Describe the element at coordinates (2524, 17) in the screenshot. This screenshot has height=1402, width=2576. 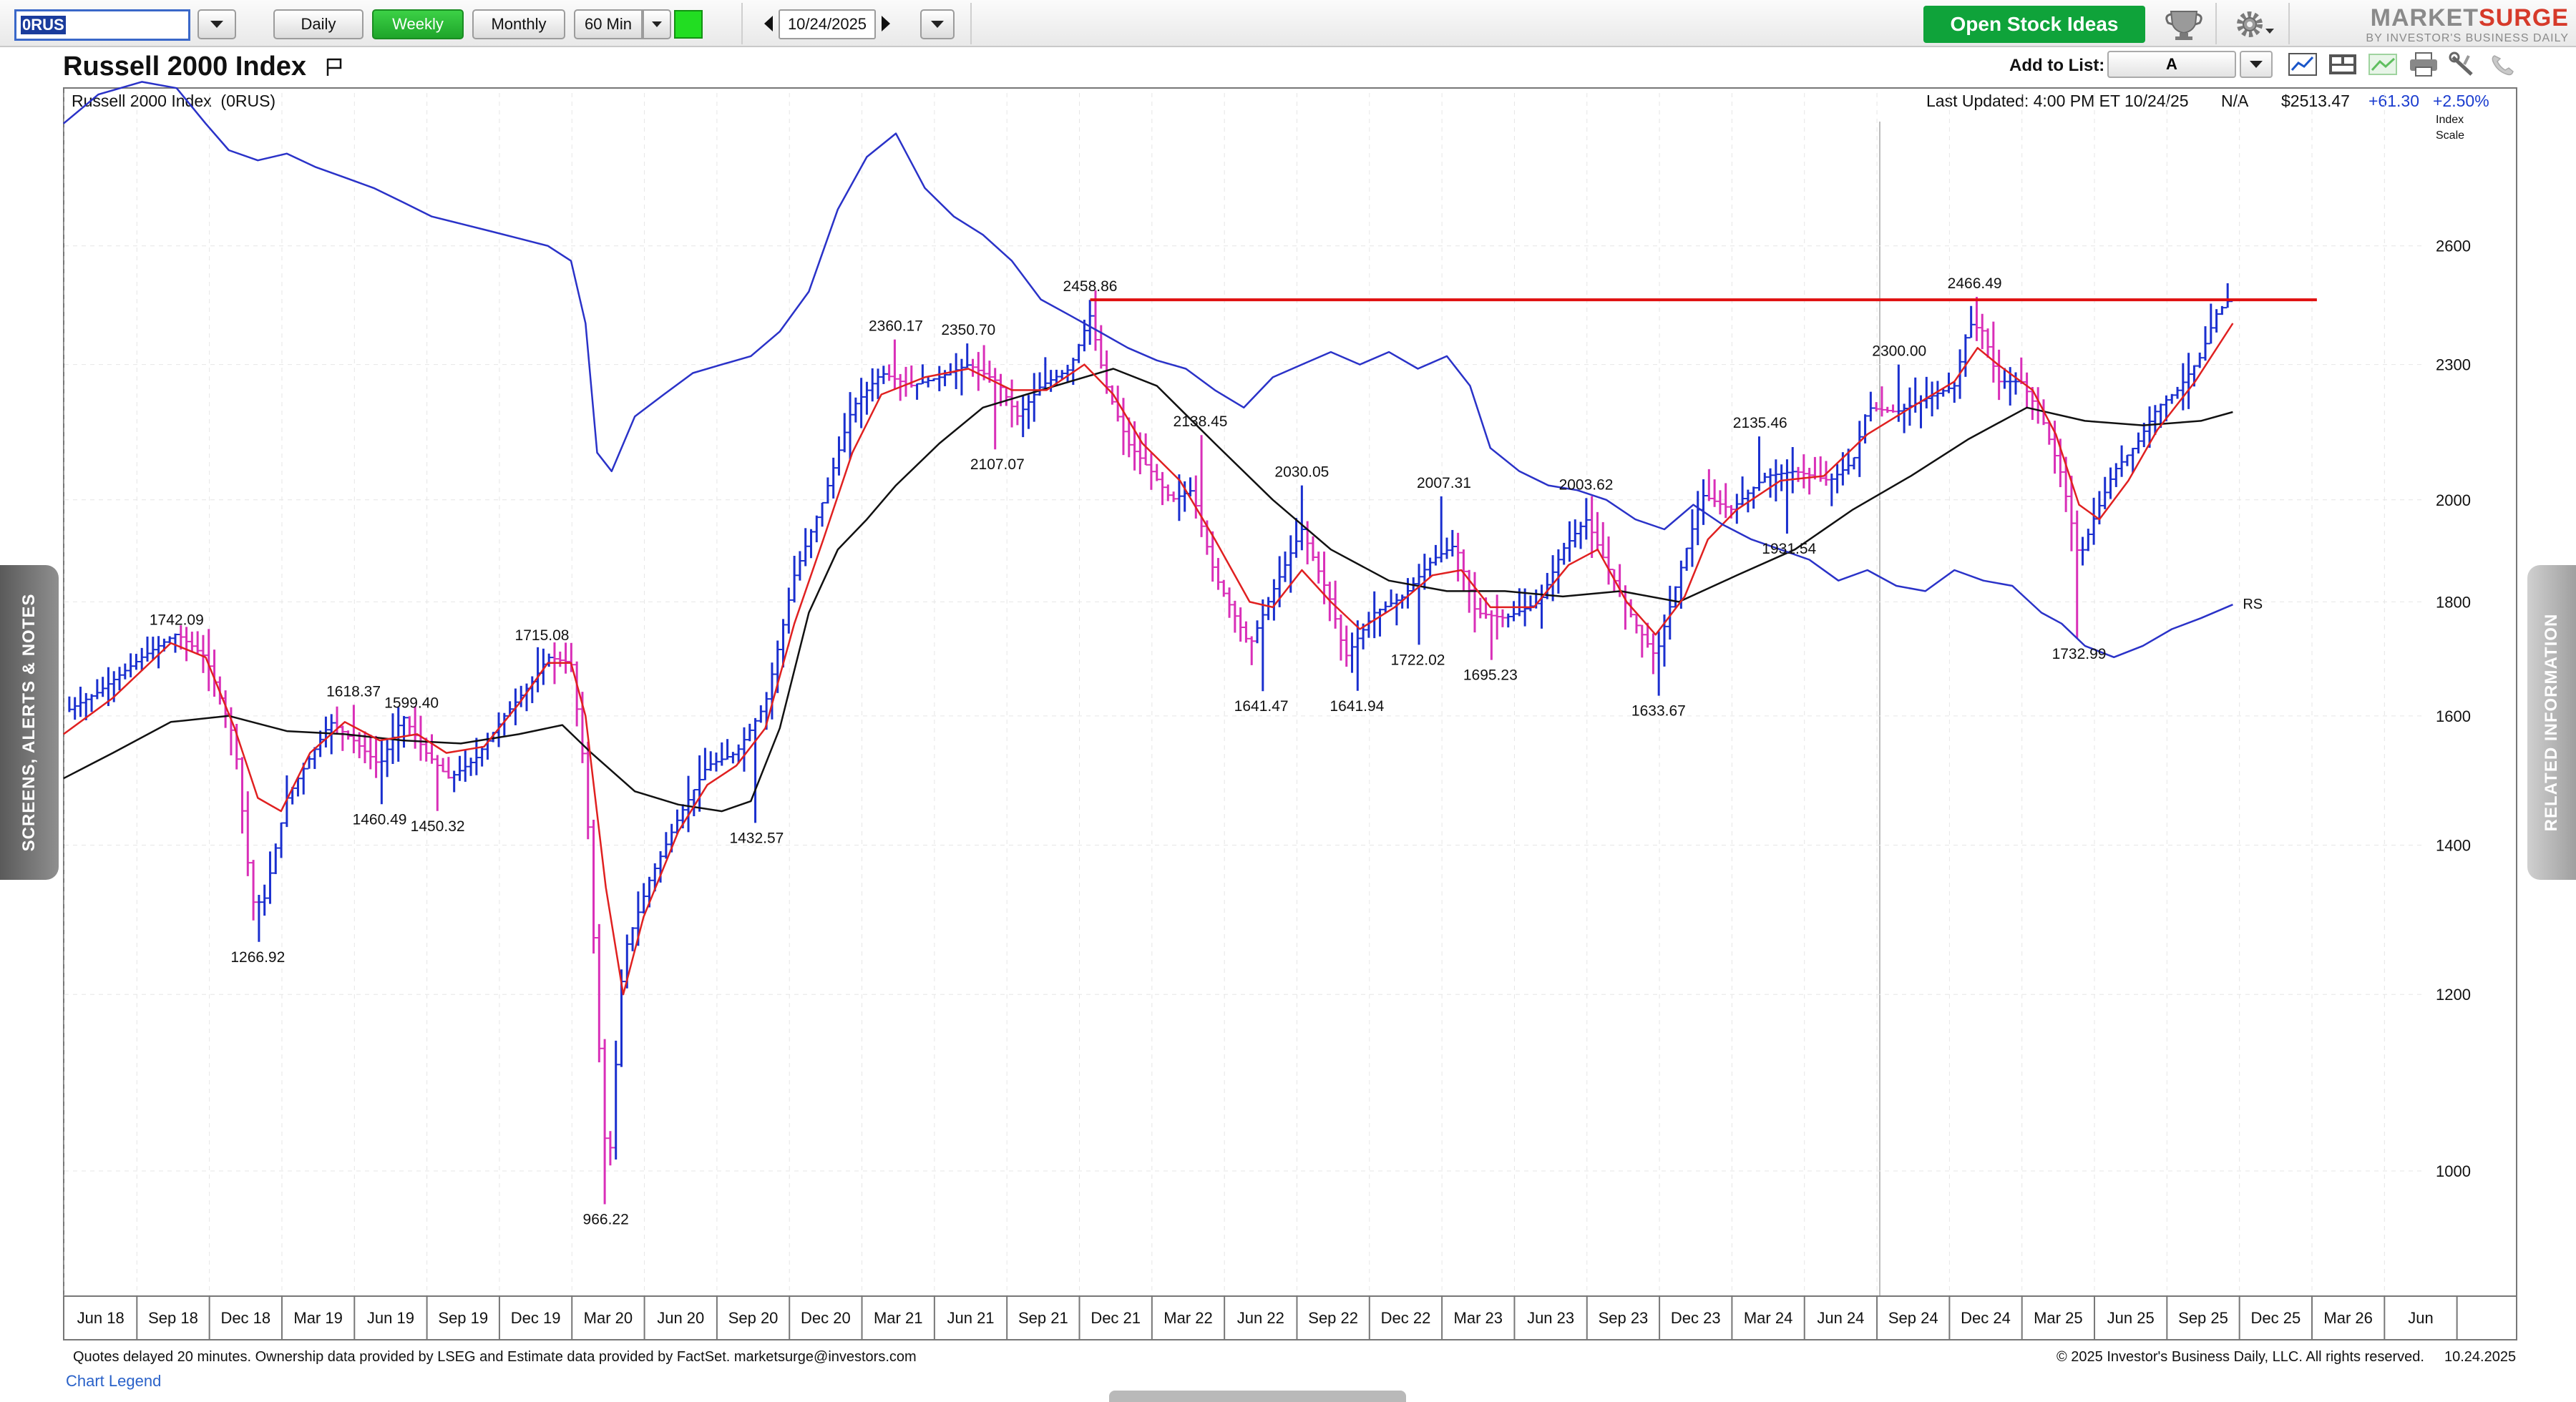
I see `logo-text-surge: SURGE` at that location.